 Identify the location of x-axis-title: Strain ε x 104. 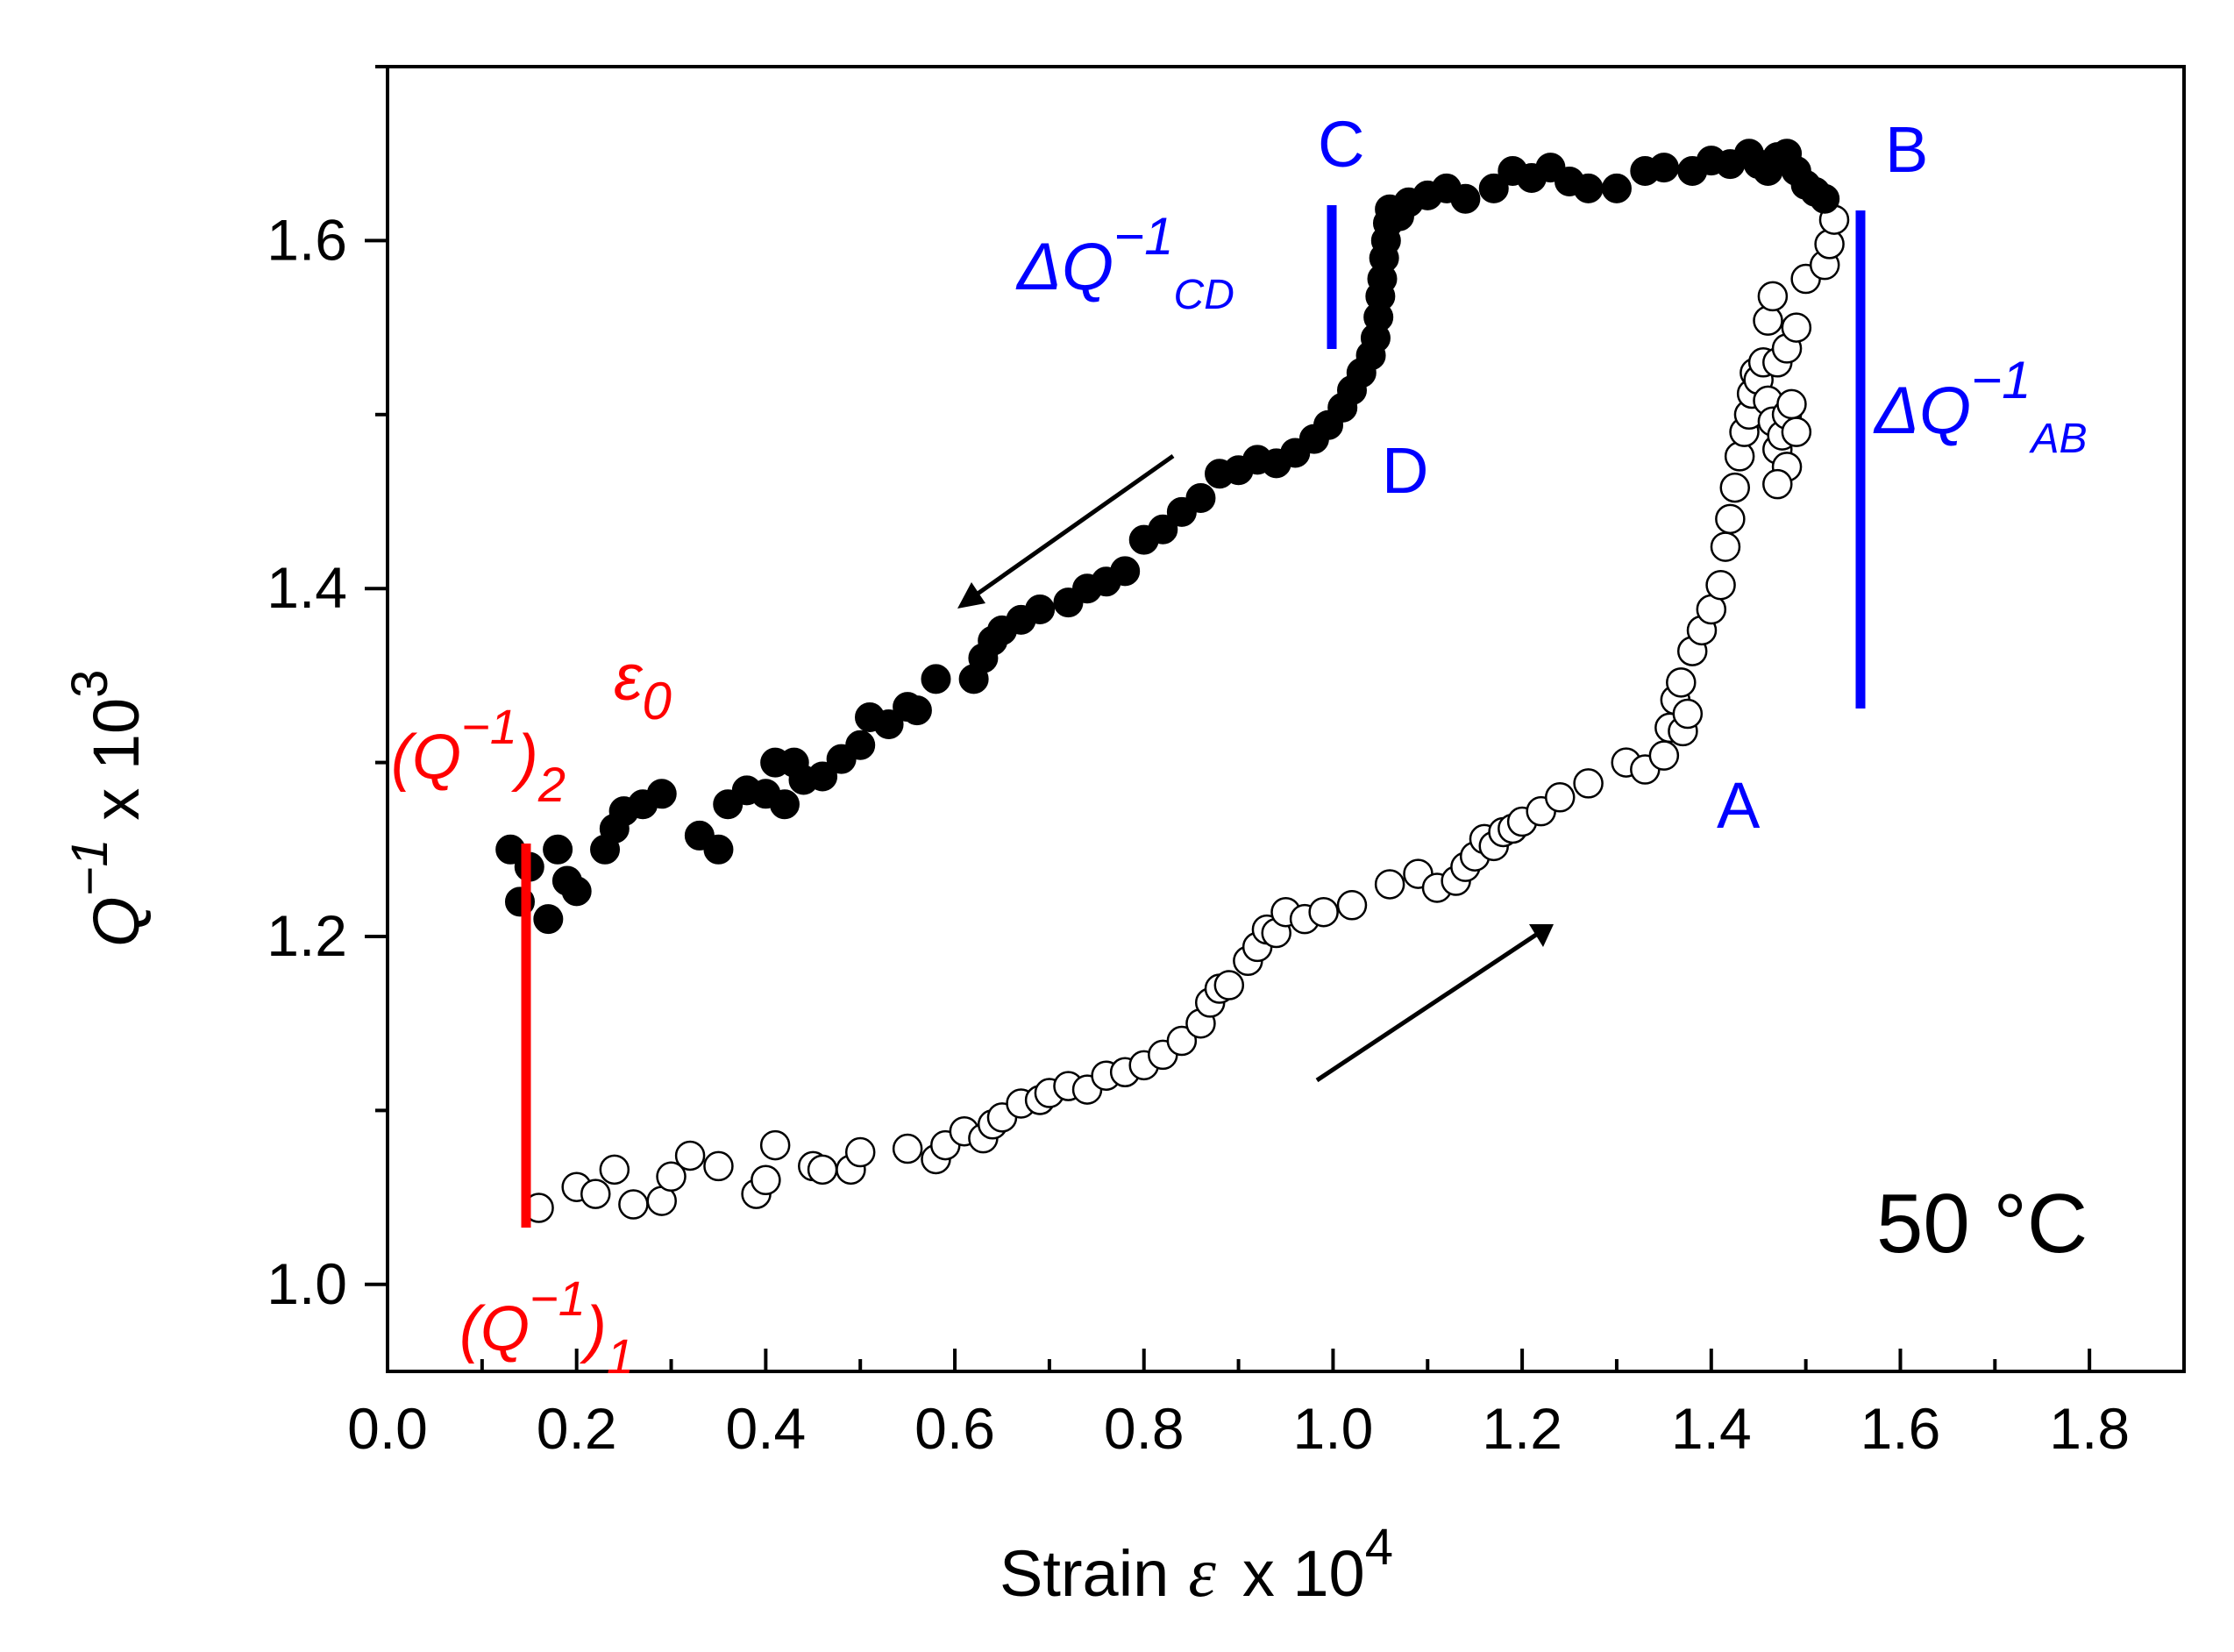
(1196, 1565).